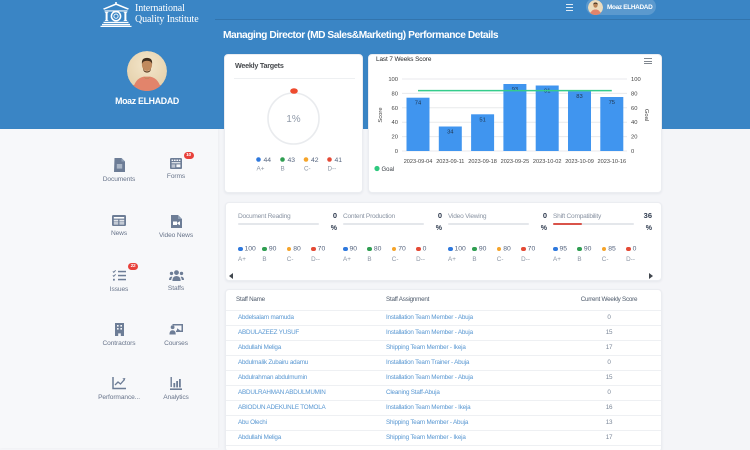 This screenshot has height=450, width=750. Describe the element at coordinates (450, 133) in the screenshot. I see `svg-text: 34` at that location.